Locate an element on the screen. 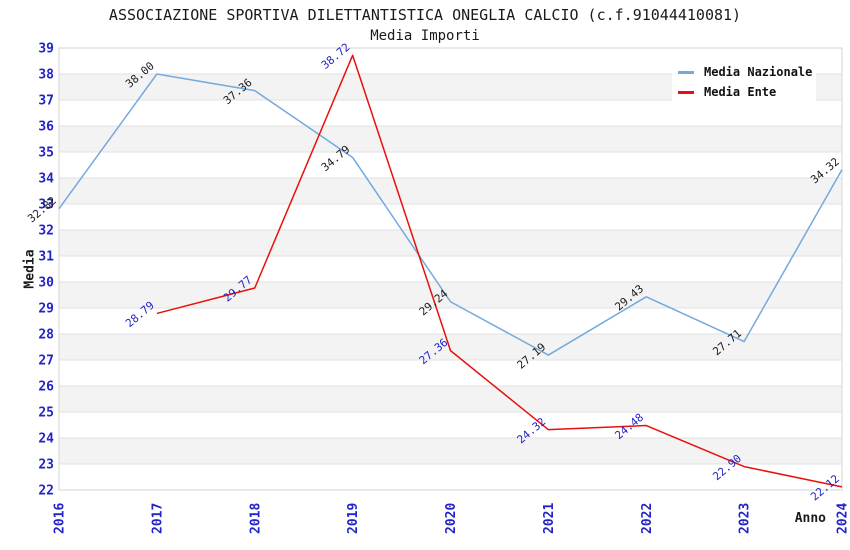  legend-label-nazionale: Media Nazionale is located at coordinates (758, 72).